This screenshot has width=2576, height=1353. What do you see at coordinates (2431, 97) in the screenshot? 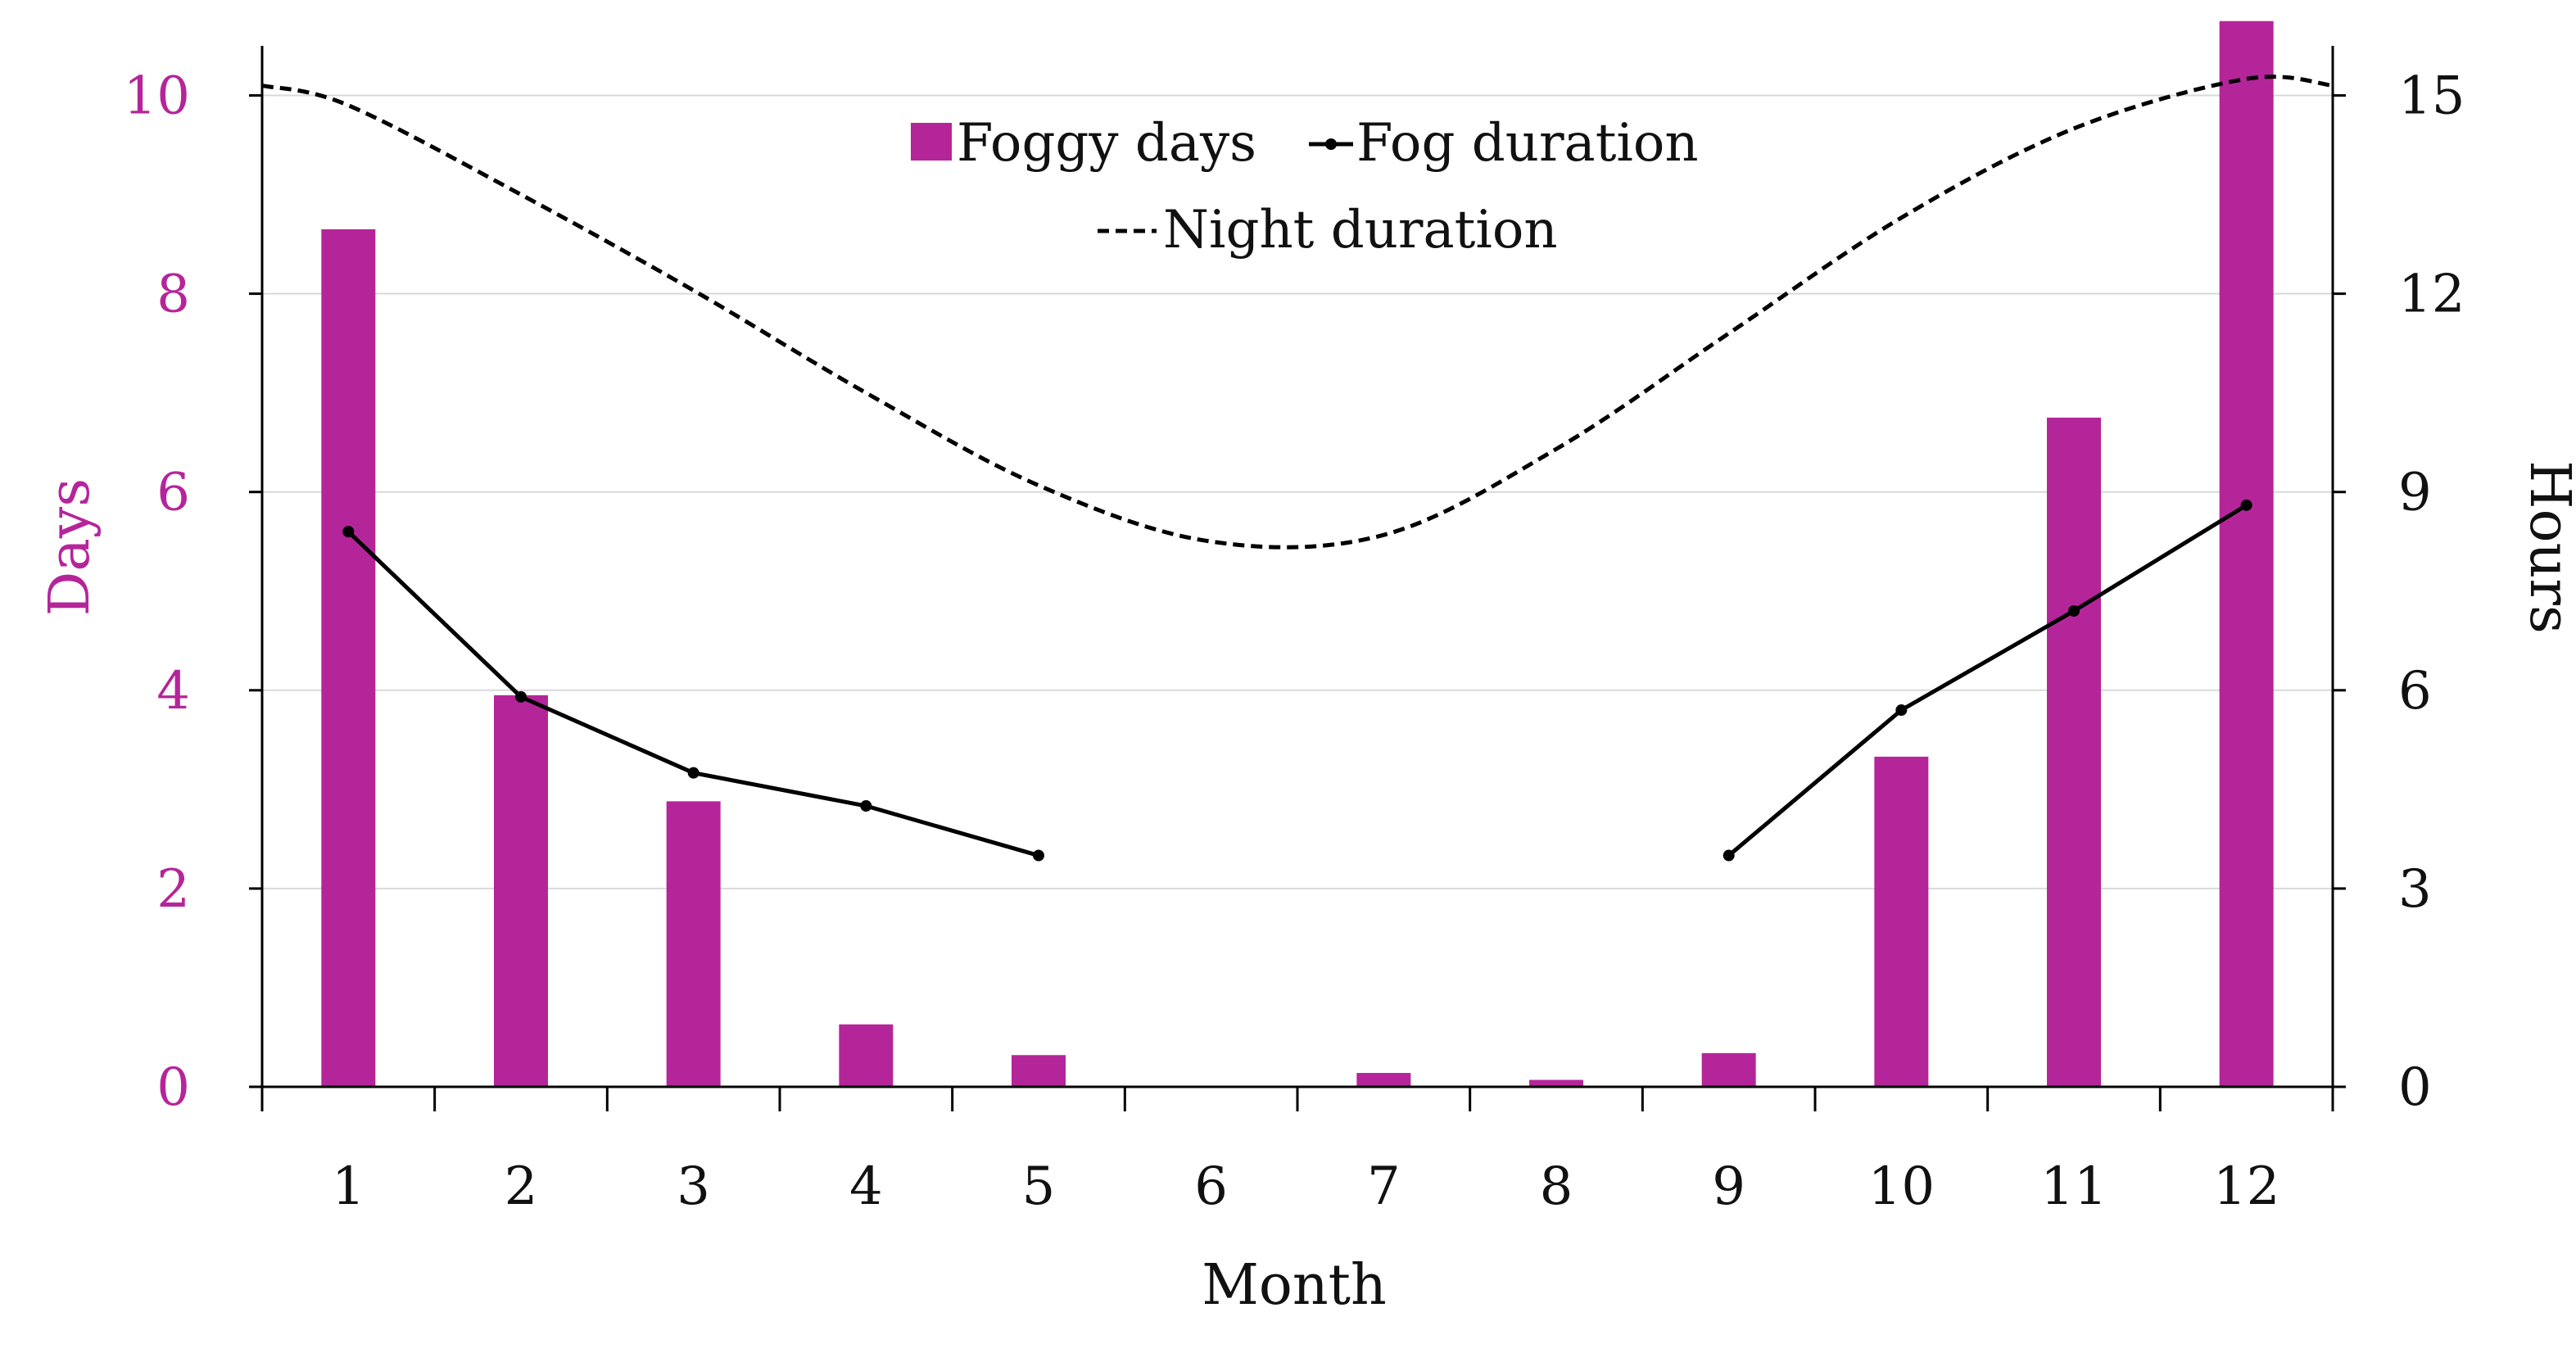
I see `right-y-tick-label: 15` at bounding box center [2431, 97].